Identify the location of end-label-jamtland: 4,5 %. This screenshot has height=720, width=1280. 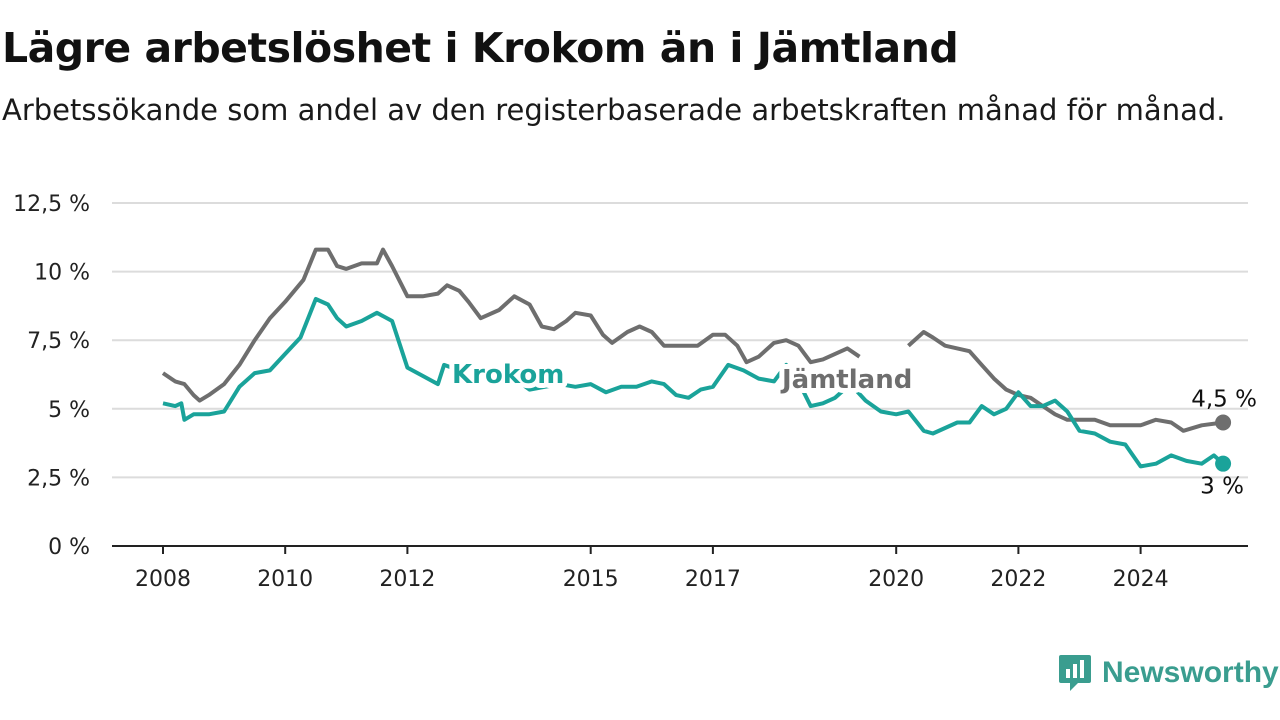
(1224, 400).